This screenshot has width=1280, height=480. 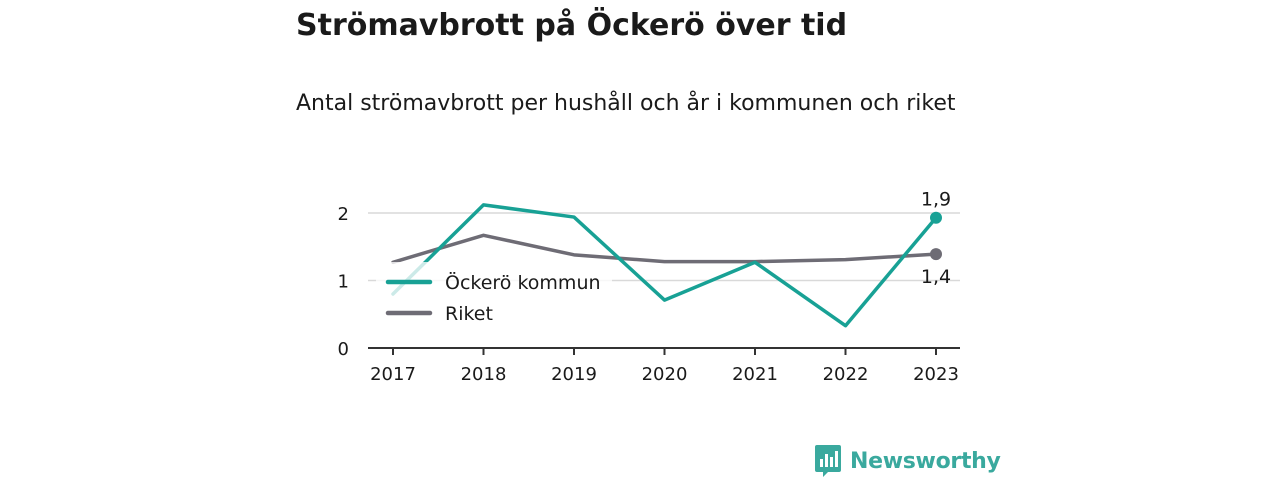 I want to click on y-tick-label: 0, so click(x=343, y=349).